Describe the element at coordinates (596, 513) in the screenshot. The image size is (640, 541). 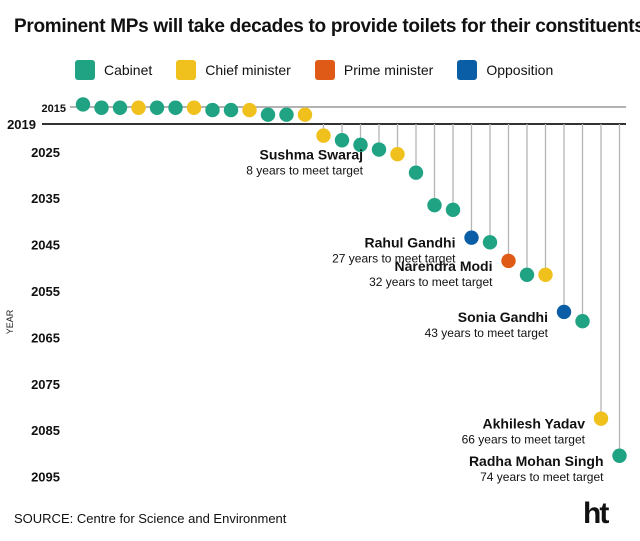
I see `ht-logo: ht` at that location.